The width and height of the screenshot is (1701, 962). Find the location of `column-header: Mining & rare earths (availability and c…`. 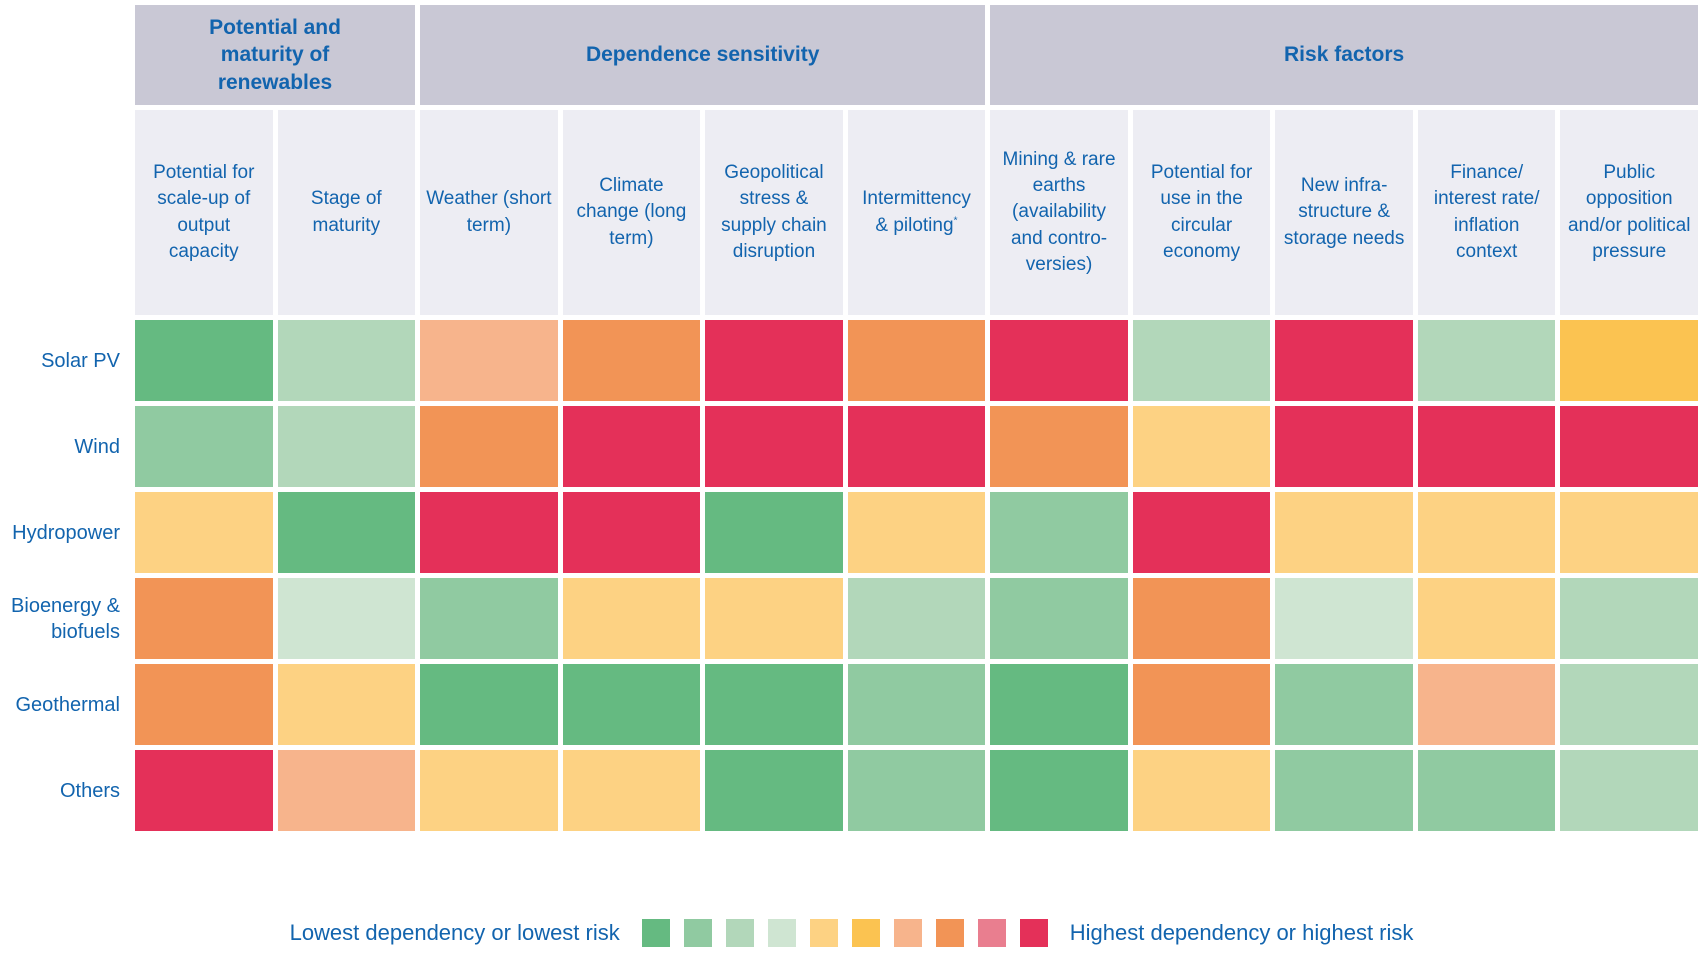

column-header: Mining & rare earths (availability and c… is located at coordinates (1059, 212).